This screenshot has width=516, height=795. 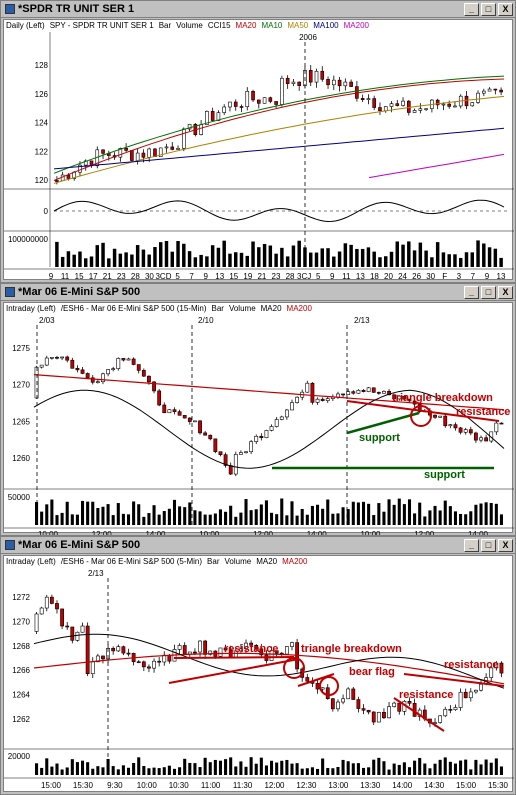 I want to click on x-tick-label: 14:00, so click(x=317, y=532).